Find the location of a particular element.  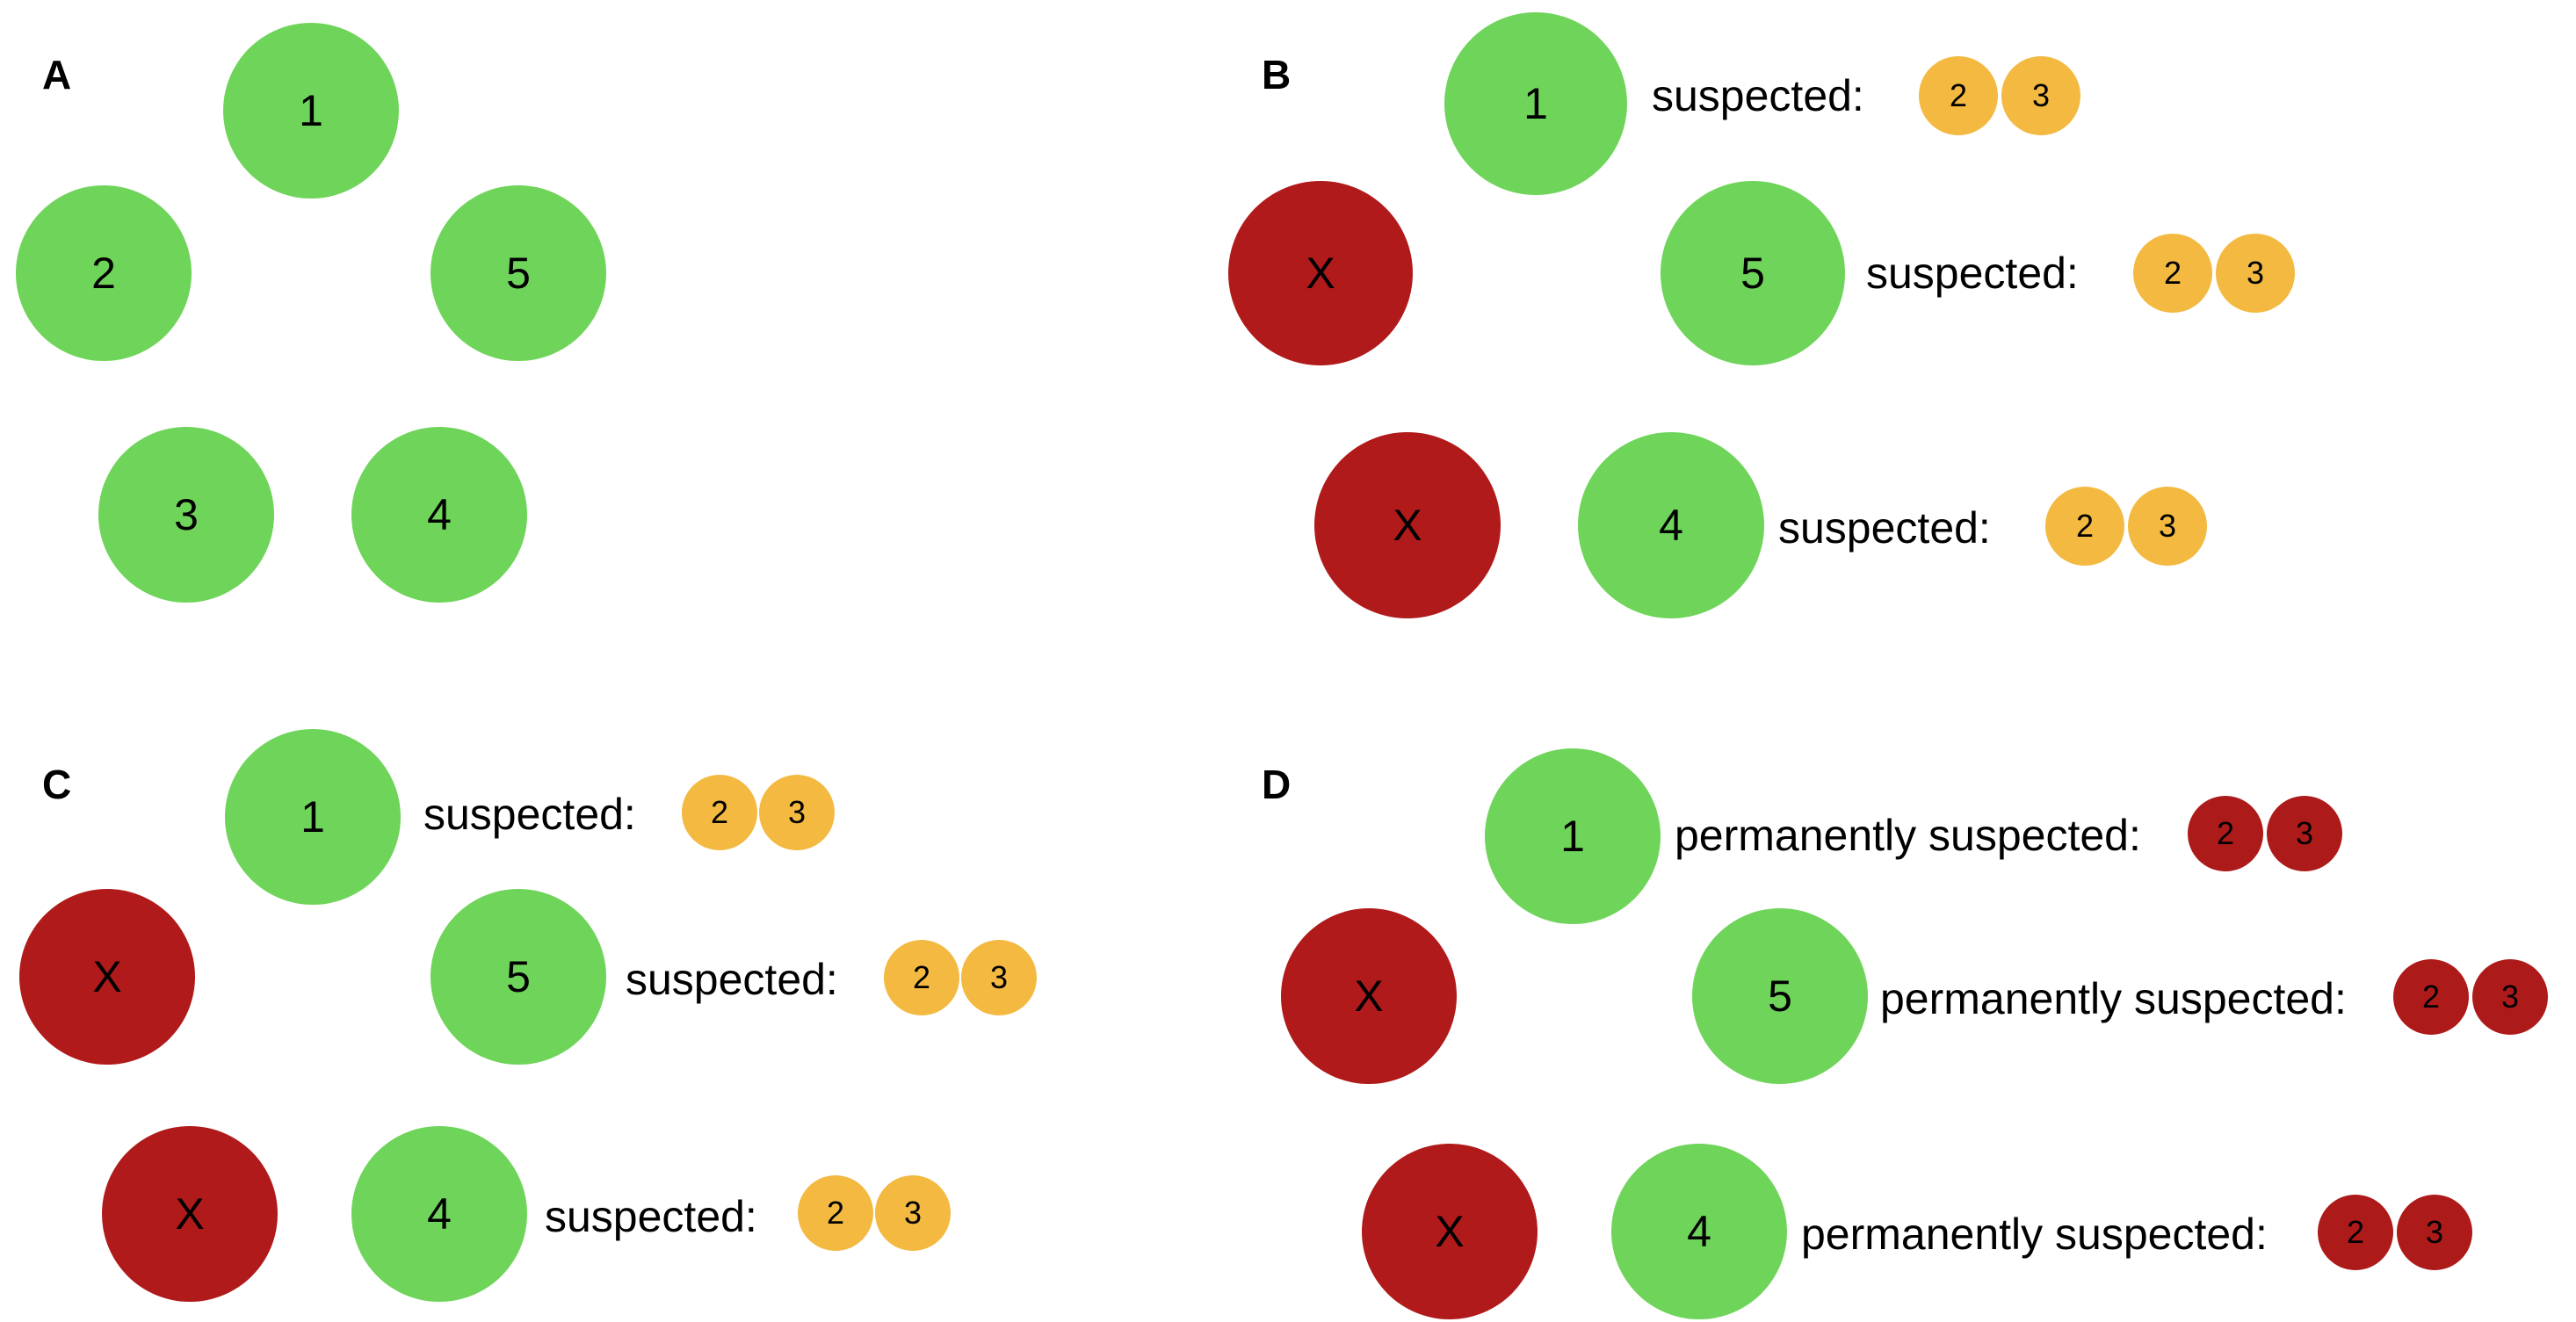

panel-label: C is located at coordinates (57, 784).